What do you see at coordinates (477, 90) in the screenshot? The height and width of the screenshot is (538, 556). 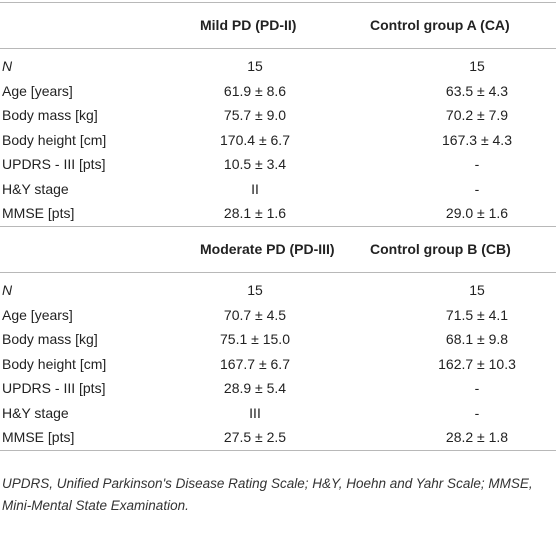 I see `cell-value: 63.5 ± 4.3` at bounding box center [477, 90].